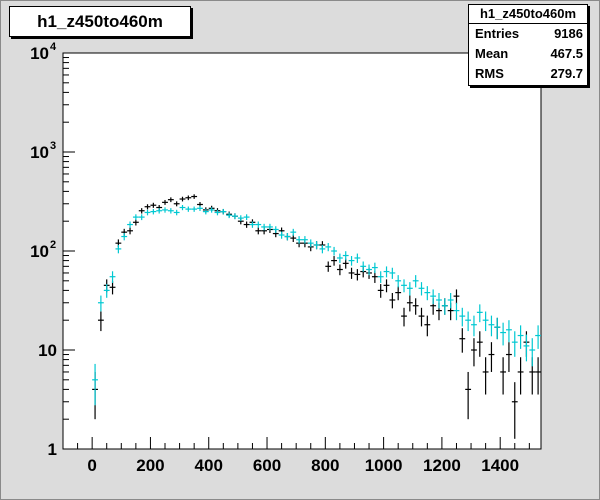  Describe the element at coordinates (528, 34) in the screenshot. I see `stats-entries: Entries 9186` at that location.